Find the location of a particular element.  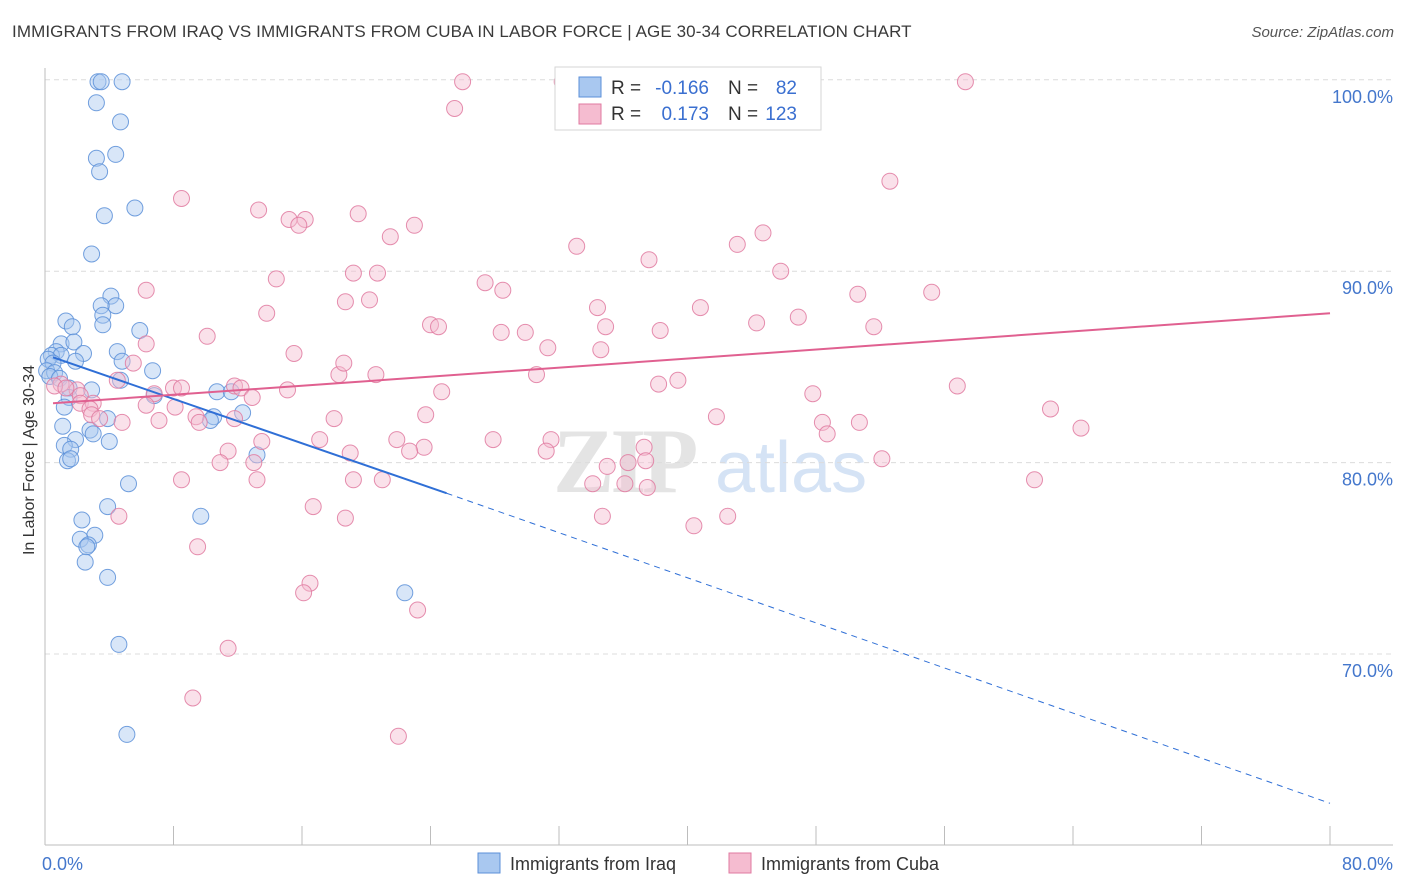

legend-r-label-iraq: R = is located at coordinates (626, 88).